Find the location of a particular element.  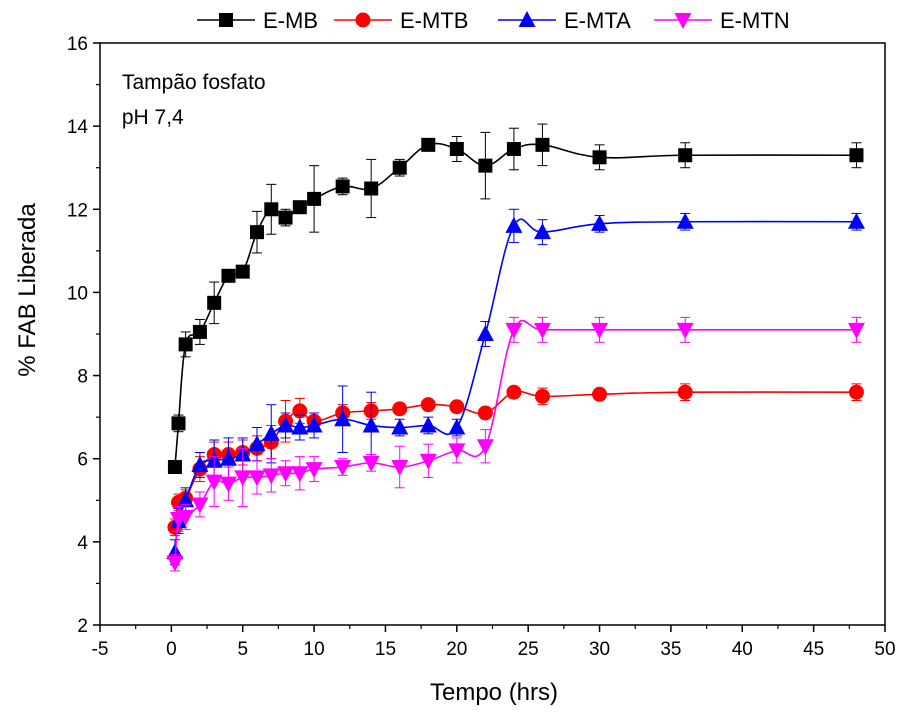

legend-entry-e-mta: E-MTA is located at coordinates (564, 20).